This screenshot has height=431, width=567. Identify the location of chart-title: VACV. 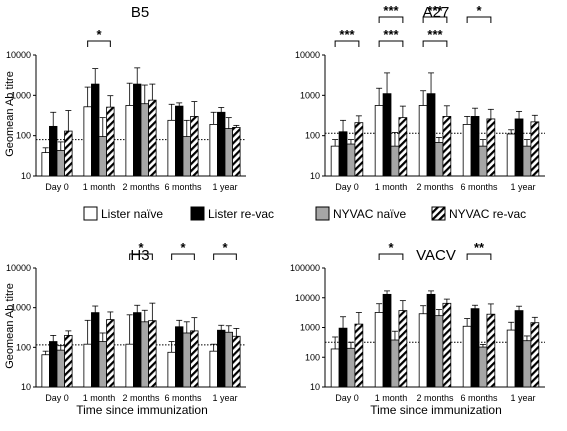
(436, 255).